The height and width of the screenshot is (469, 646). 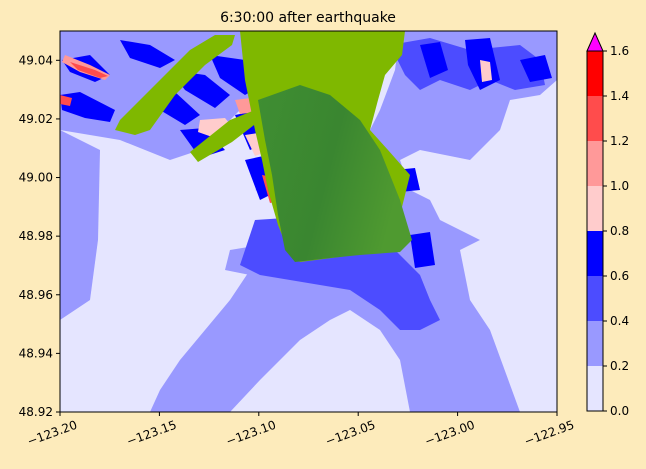 I want to click on x-tick-label: −123.10, so click(x=251, y=433).